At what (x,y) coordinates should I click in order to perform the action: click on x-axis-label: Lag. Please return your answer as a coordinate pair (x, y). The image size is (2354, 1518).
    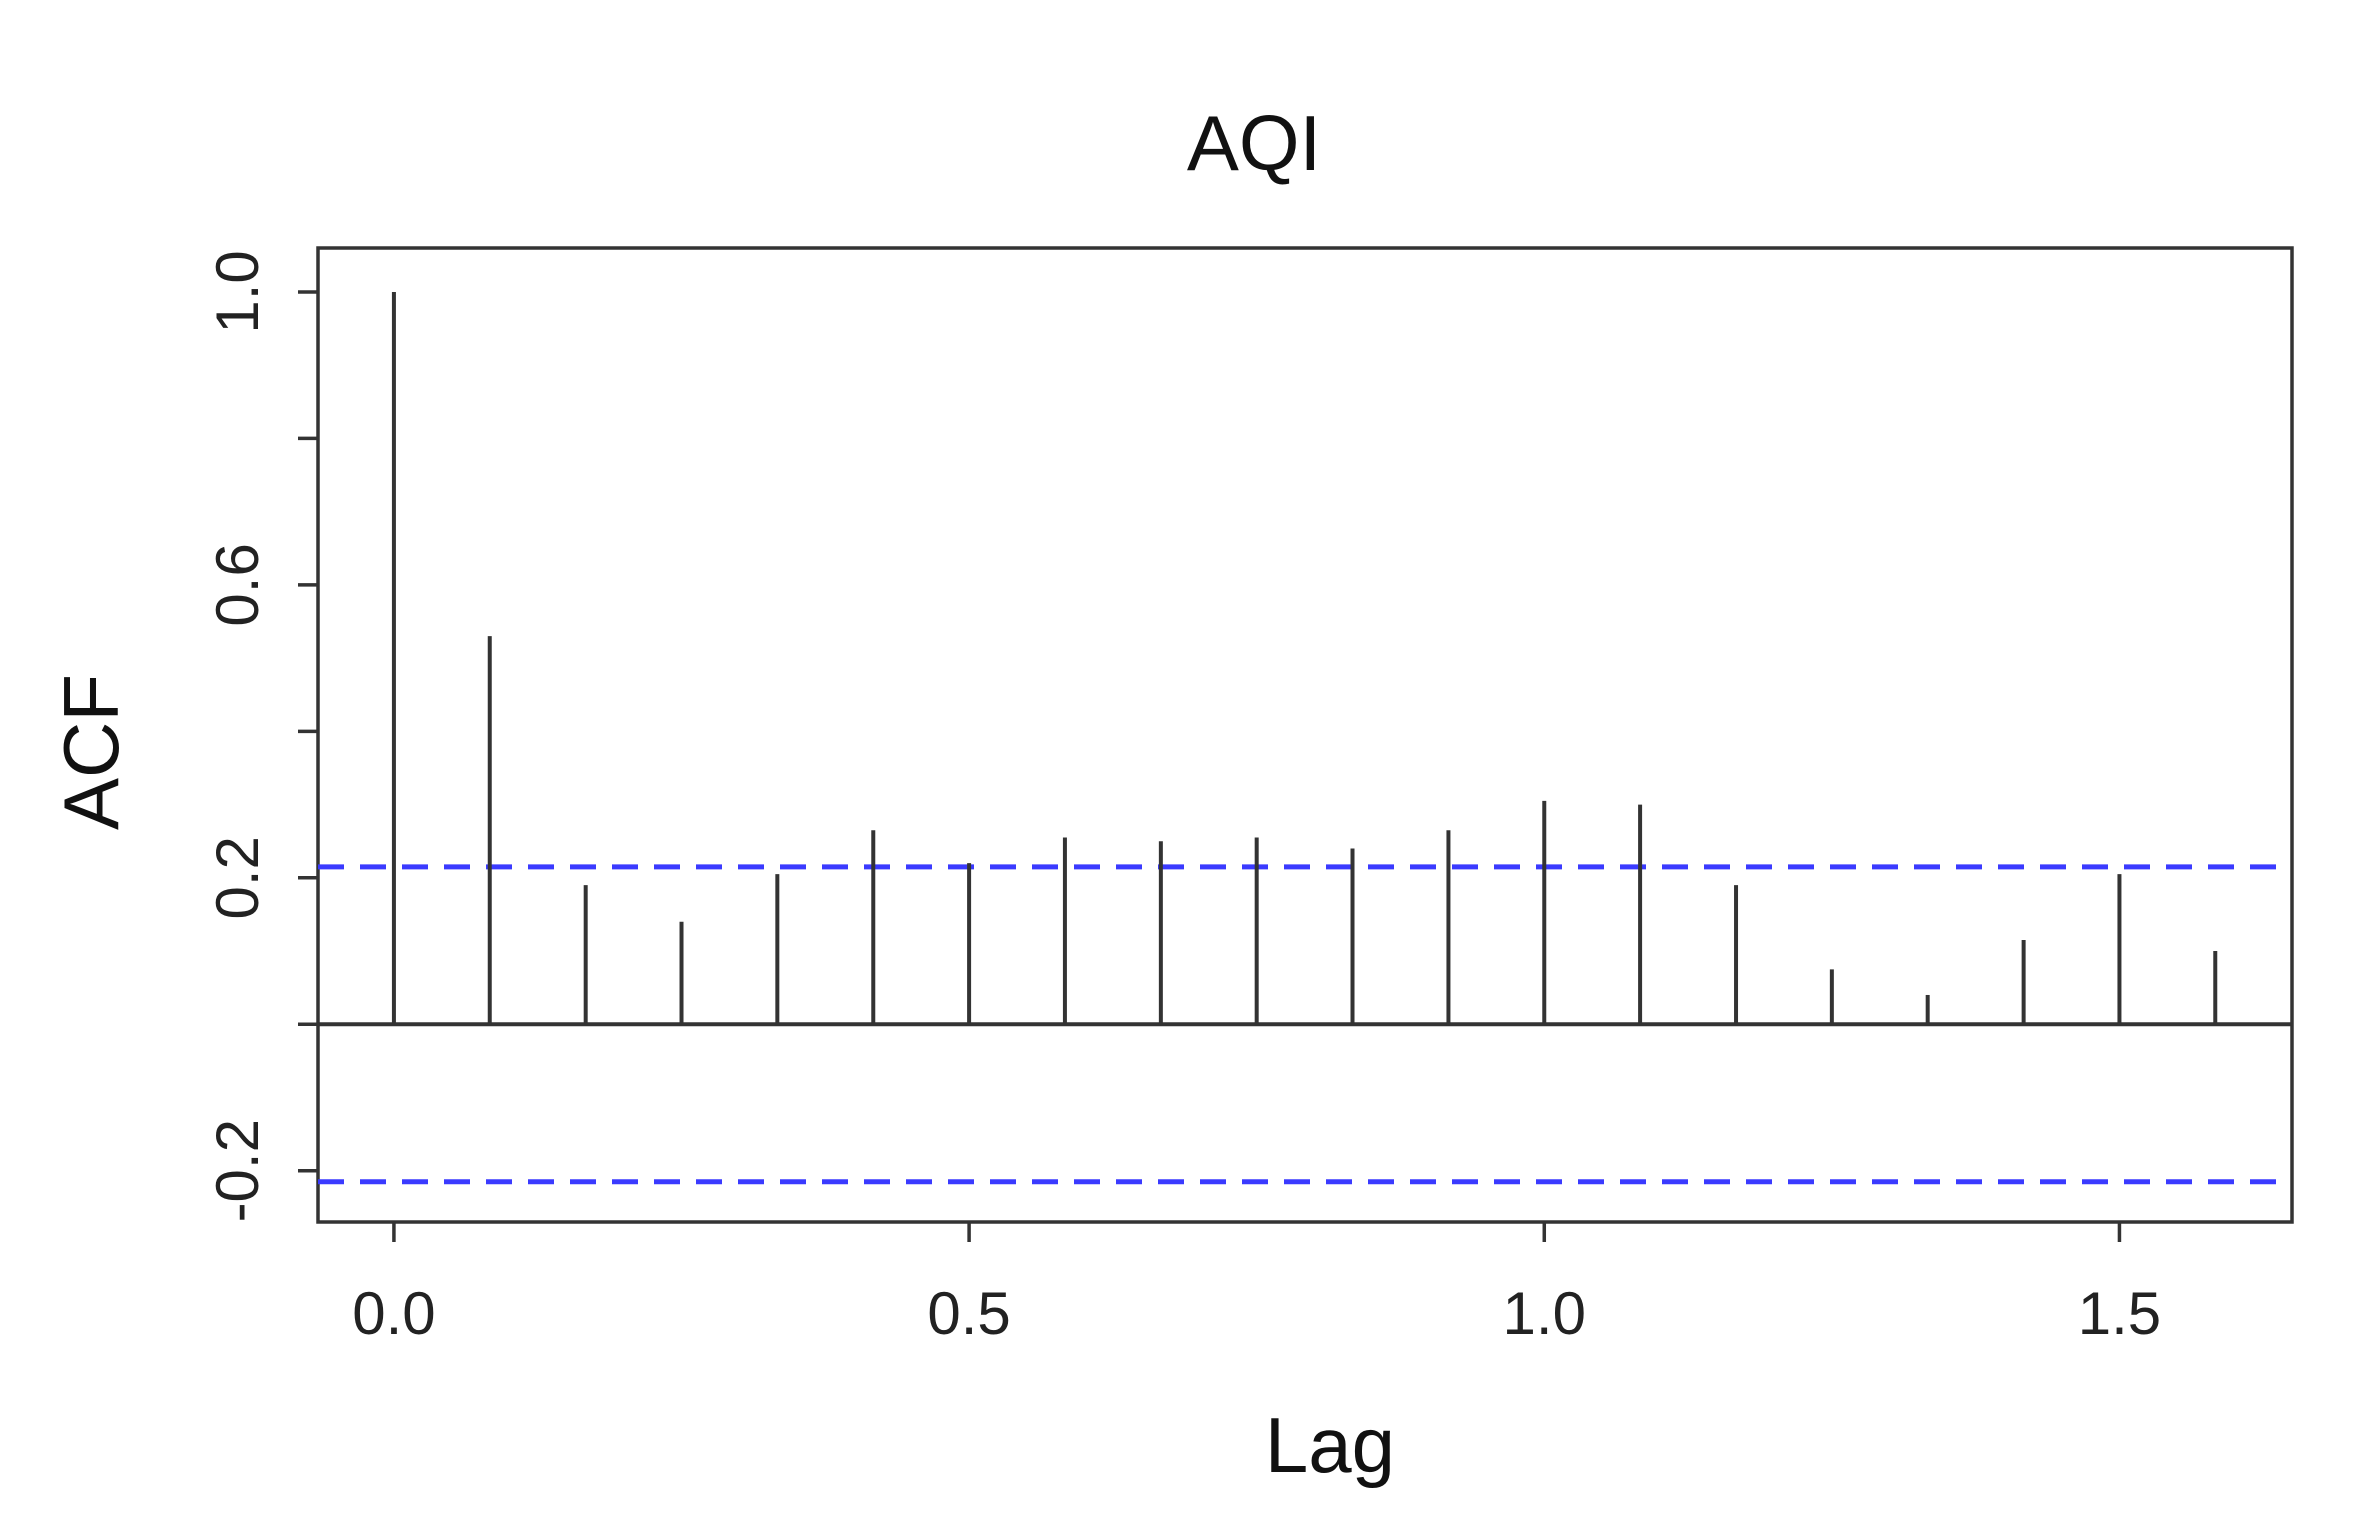
    Looking at the image, I should click on (1330, 1445).